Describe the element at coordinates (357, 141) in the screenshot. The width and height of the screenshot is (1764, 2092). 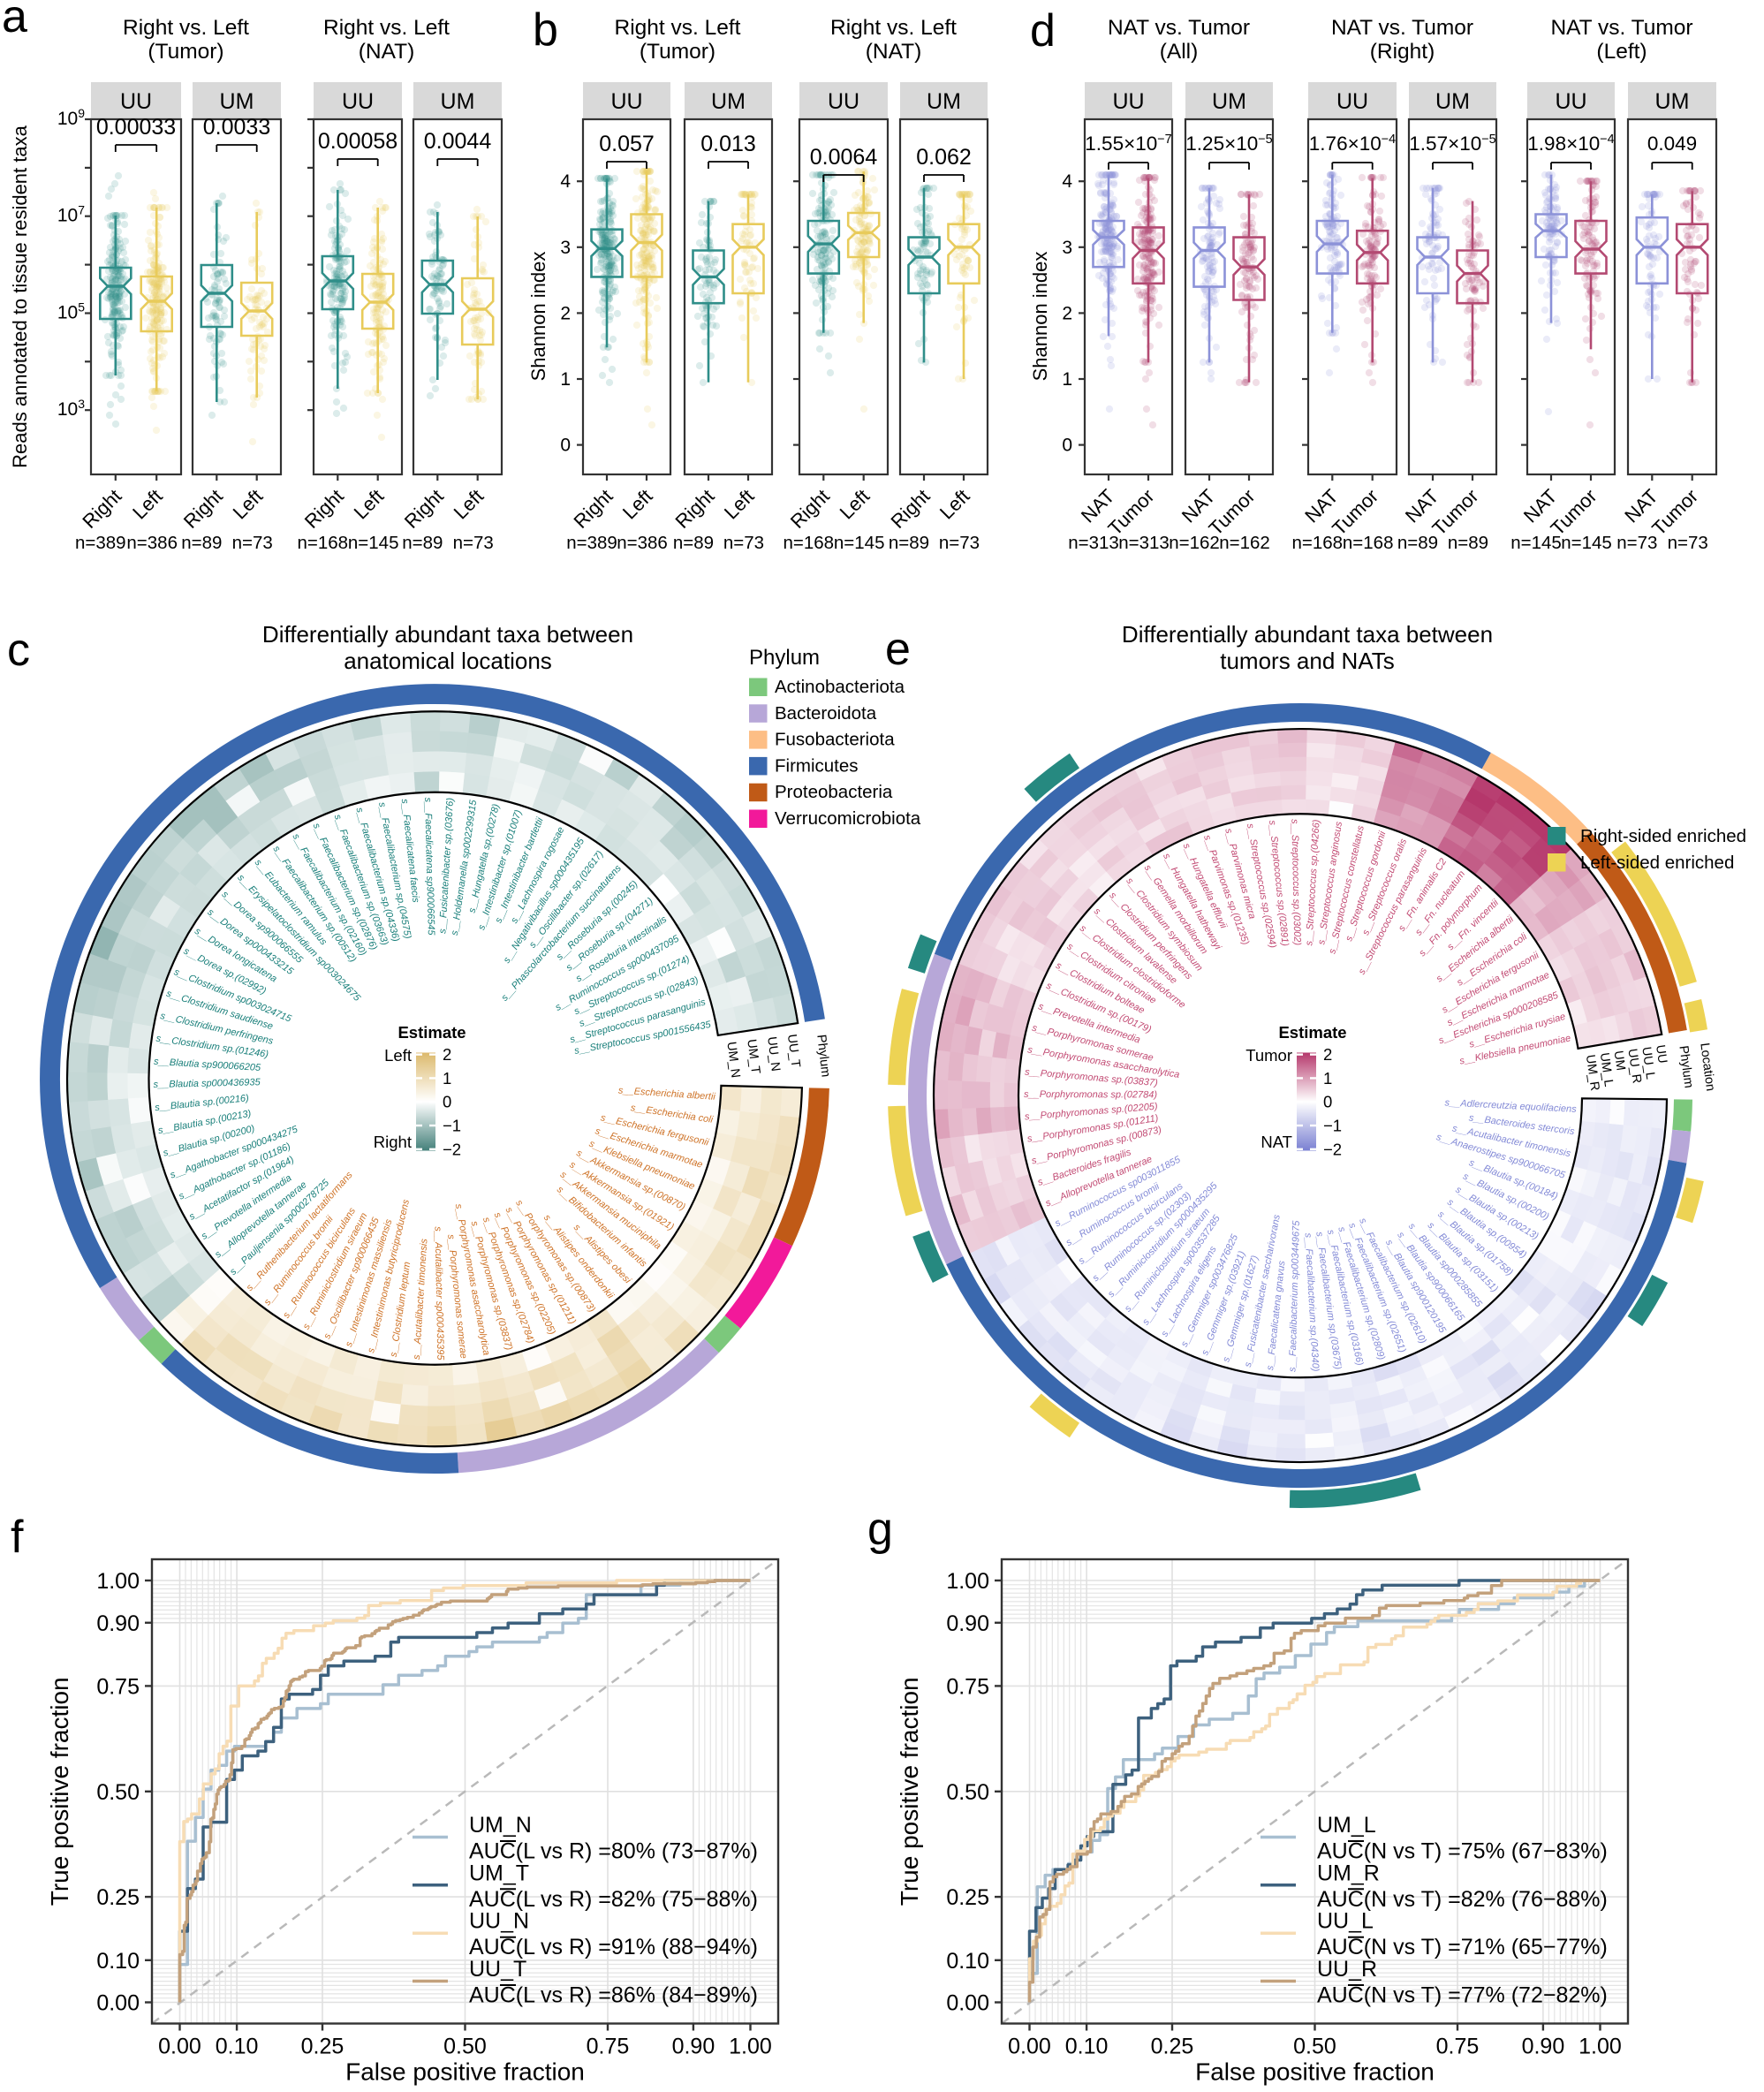
I see `svg-text: 0.00058` at that location.